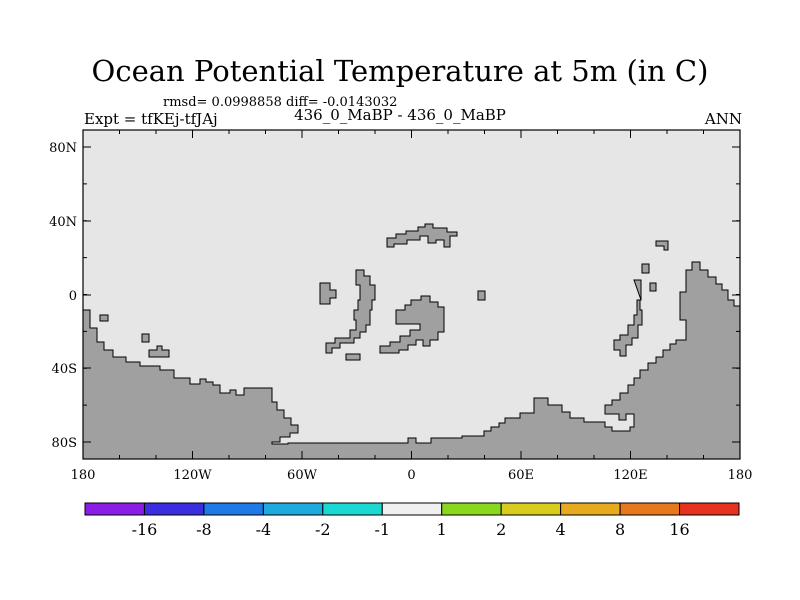  Describe the element at coordinates (628, 318) in the screenshot. I see `land-asia-strip` at that location.